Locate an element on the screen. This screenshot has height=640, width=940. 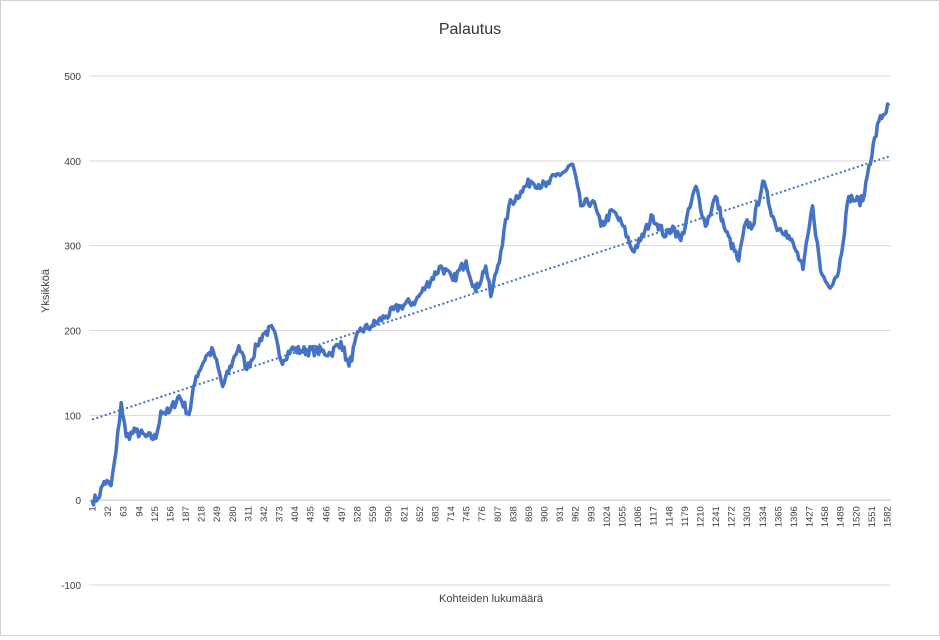
y-tick-label: 300 is located at coordinates (72, 247).